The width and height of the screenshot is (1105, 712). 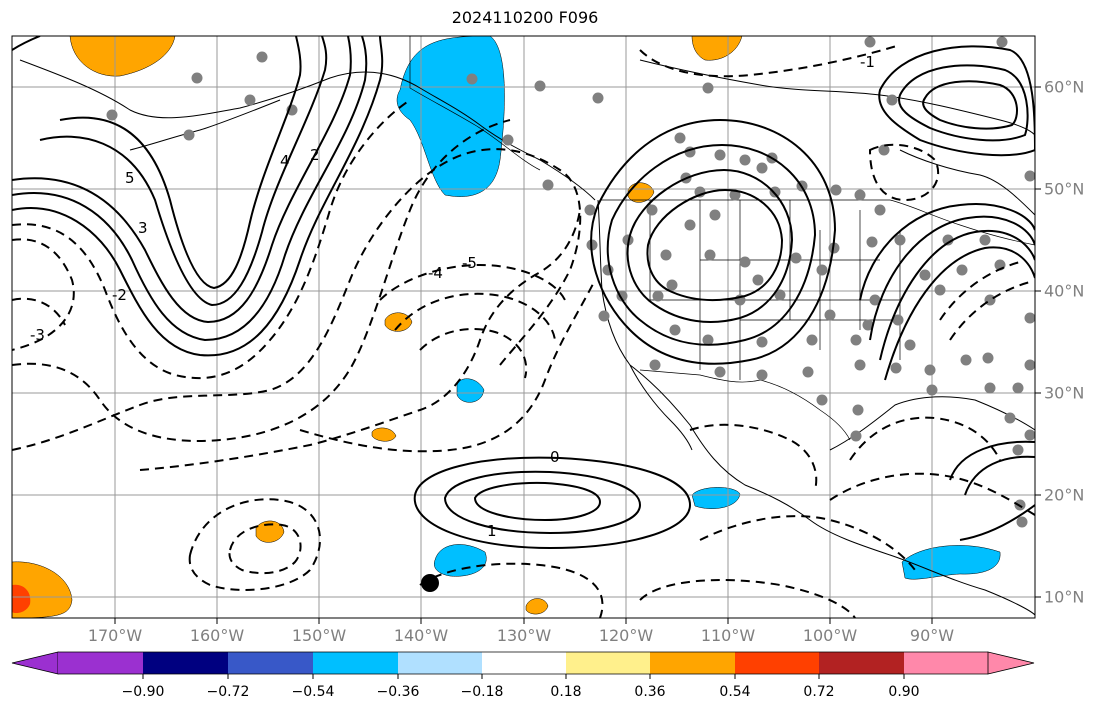 I want to click on contour-label-0: 0, so click(x=555, y=457).